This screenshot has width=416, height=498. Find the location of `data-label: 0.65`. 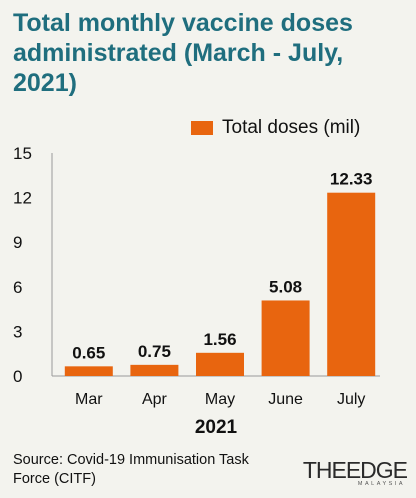

data-label: 0.65 is located at coordinates (88, 352).